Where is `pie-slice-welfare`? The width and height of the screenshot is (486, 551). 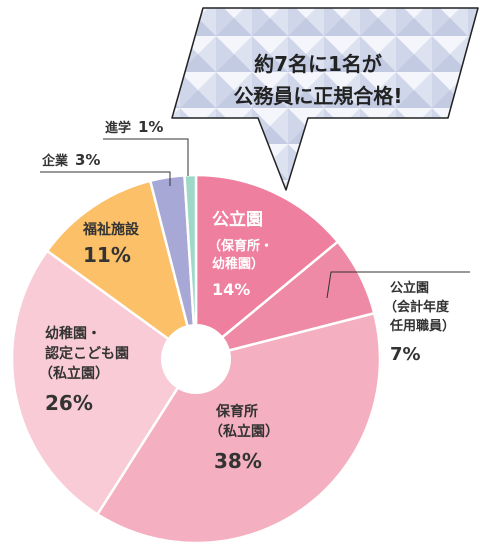 pie-slice-welfare is located at coordinates (122, 271).